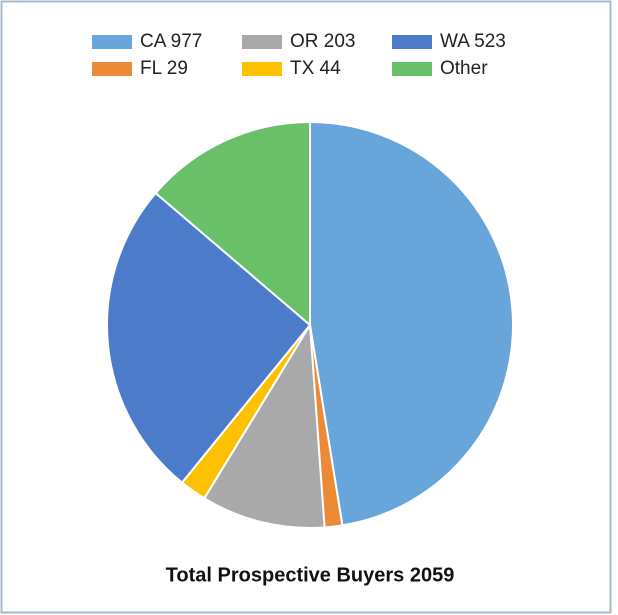 The height and width of the screenshot is (615, 618). What do you see at coordinates (315, 68) in the screenshot?
I see `legend-label: TX 44` at bounding box center [315, 68].